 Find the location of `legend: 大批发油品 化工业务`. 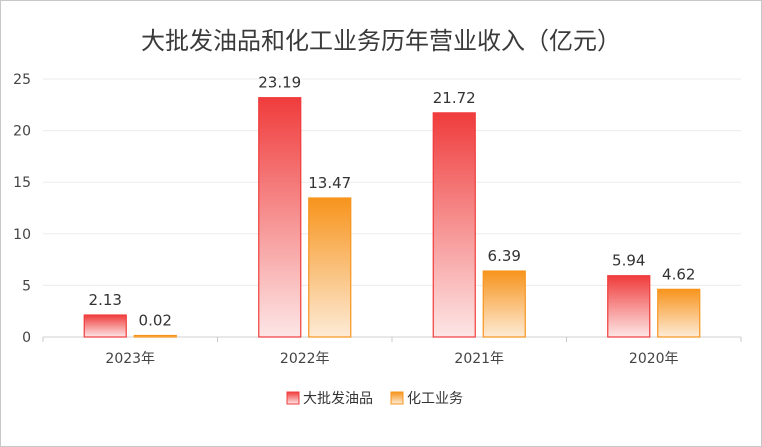

legend: 大批发油品 化工业务 is located at coordinates (374, 399).